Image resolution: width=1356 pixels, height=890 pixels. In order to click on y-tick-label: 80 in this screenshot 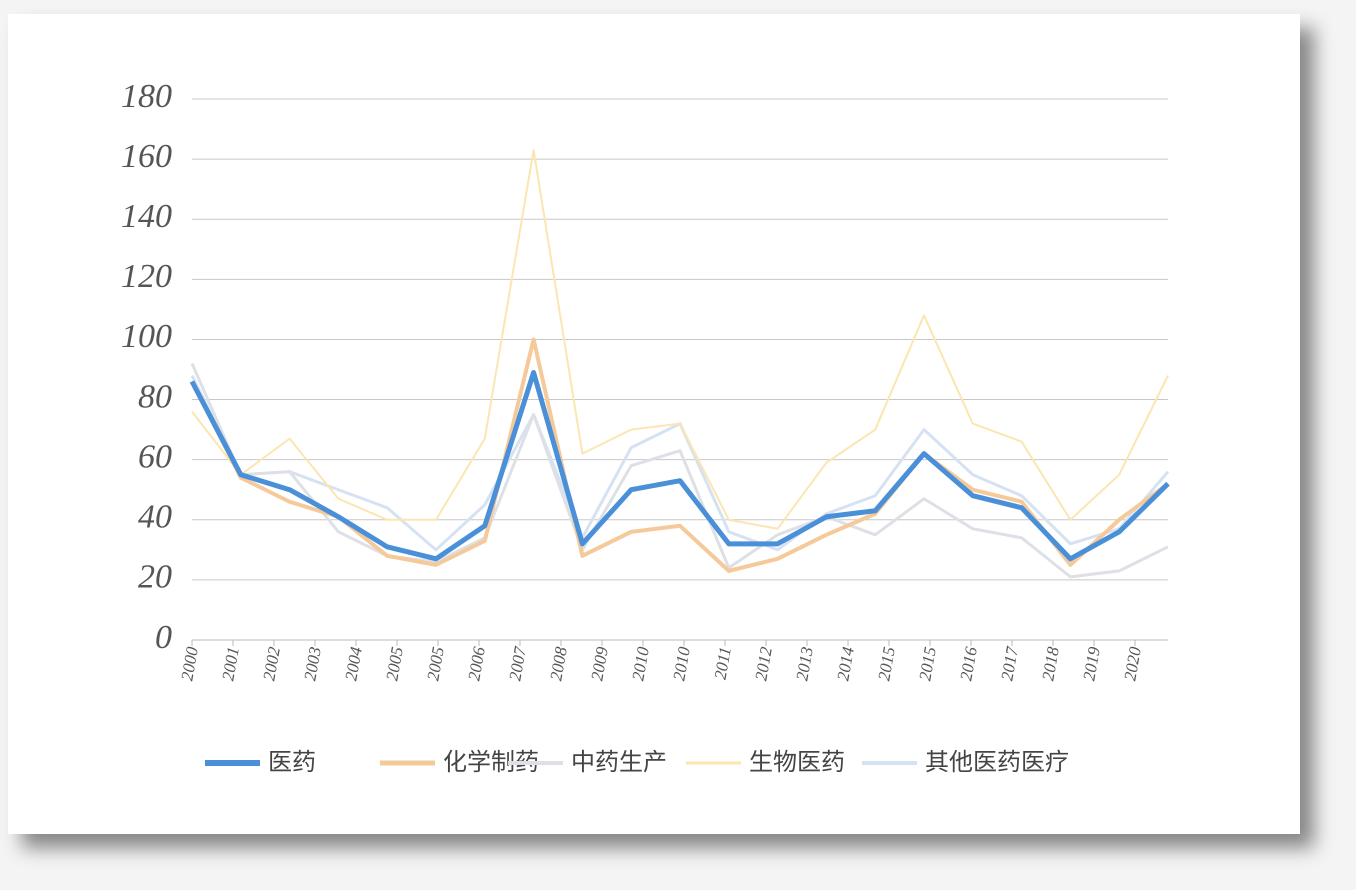, I will do `click(155, 396)`.